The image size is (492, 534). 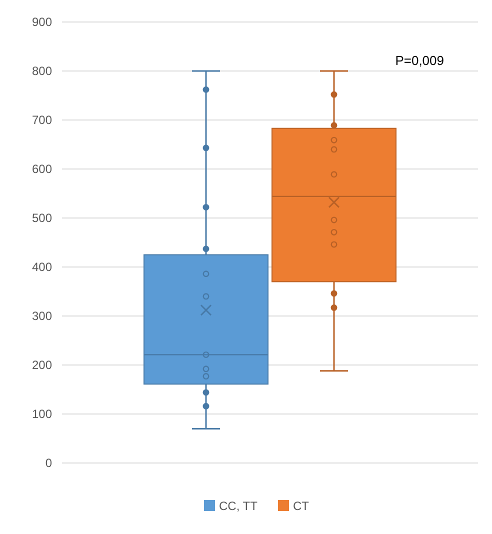 What do you see at coordinates (42, 414) in the screenshot?
I see `y-tick-label: 100` at bounding box center [42, 414].